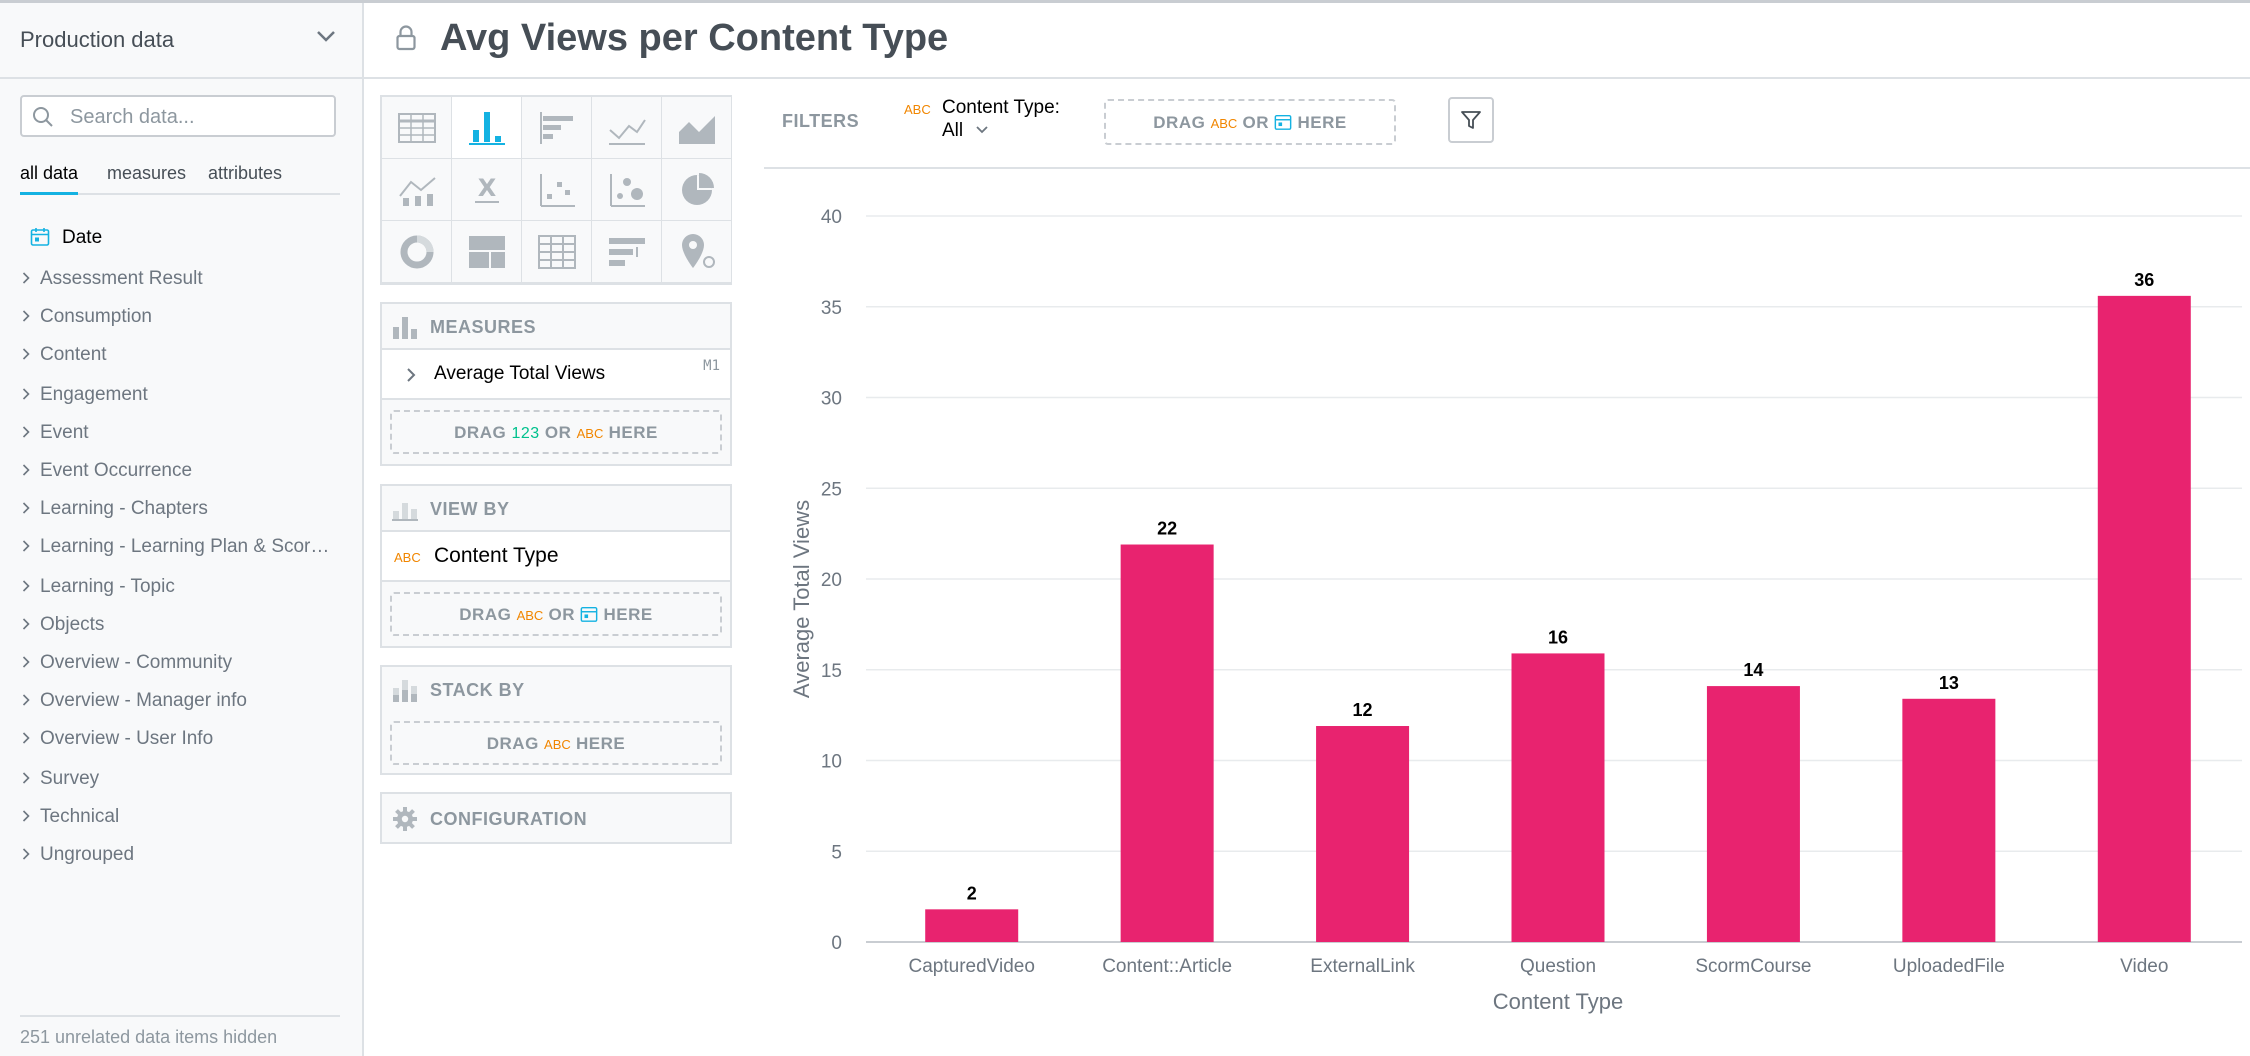 The height and width of the screenshot is (1056, 2250). What do you see at coordinates (520, 373) in the screenshot?
I see `measure-name: Average Total Views` at bounding box center [520, 373].